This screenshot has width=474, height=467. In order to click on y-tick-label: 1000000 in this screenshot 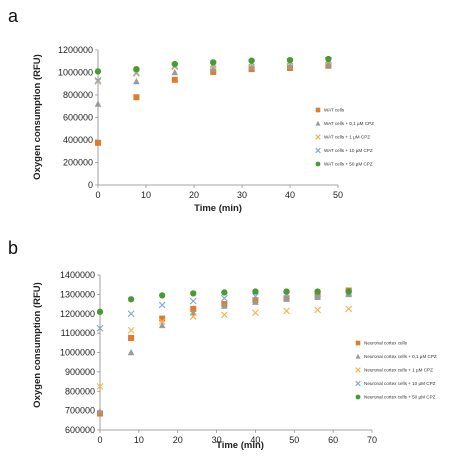, I will do `click(77, 353)`.